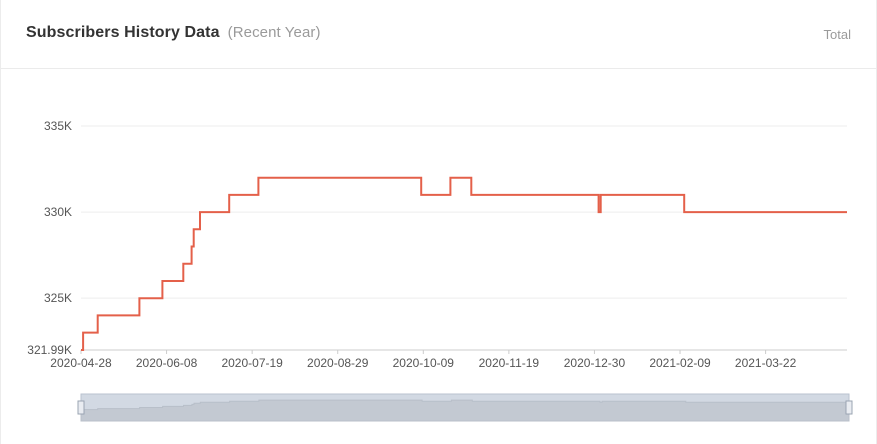  I want to click on x-tick-label: 2020-06-08, so click(167, 363).